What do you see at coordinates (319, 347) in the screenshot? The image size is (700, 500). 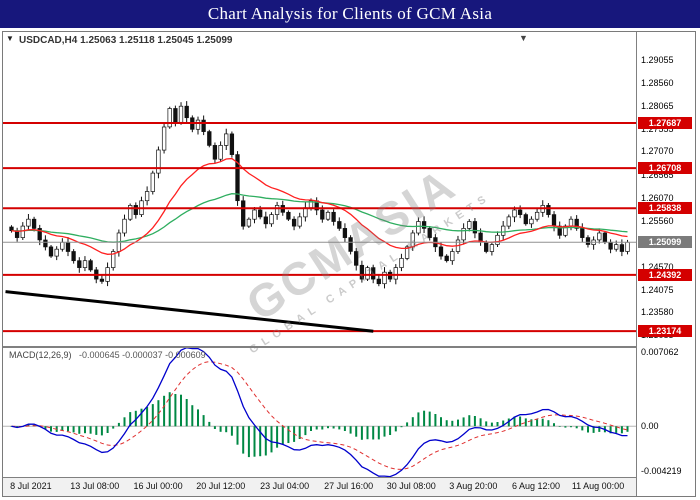 I see `indicator-panel-separator` at bounding box center [319, 347].